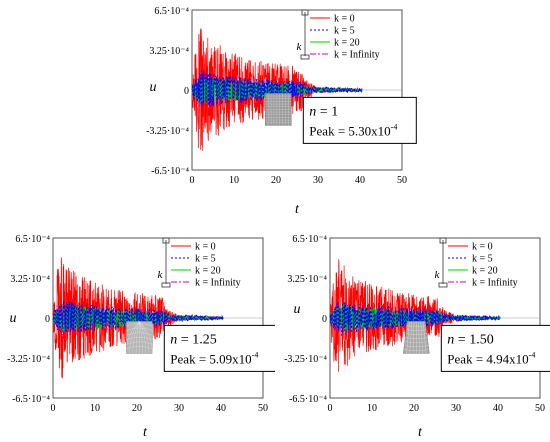  I want to click on annotation-peak: Peak = 4.94x10-4, so click(491, 358).